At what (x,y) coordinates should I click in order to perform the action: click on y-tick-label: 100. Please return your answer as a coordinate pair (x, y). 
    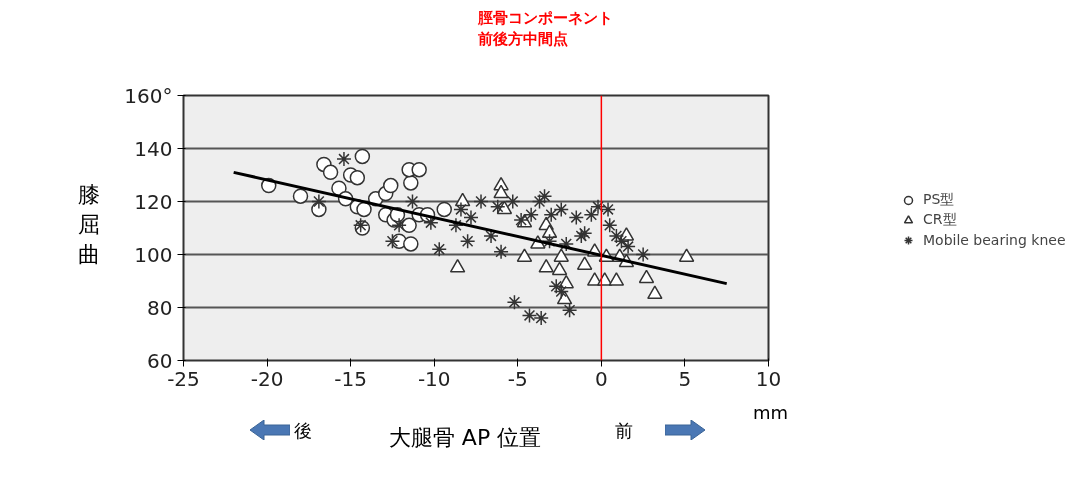
    Looking at the image, I should click on (153, 254).